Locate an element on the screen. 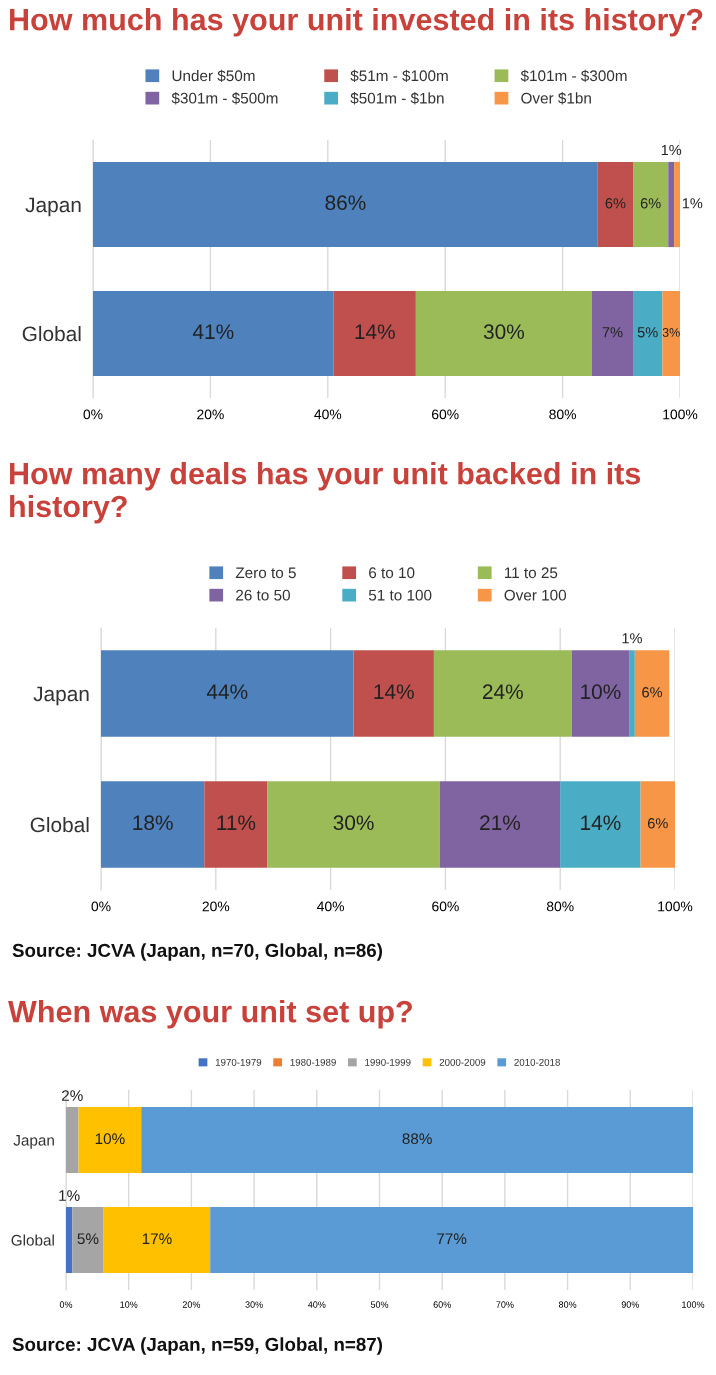 The image size is (716, 1375). legend-label: 51 to 100 is located at coordinates (400, 595).